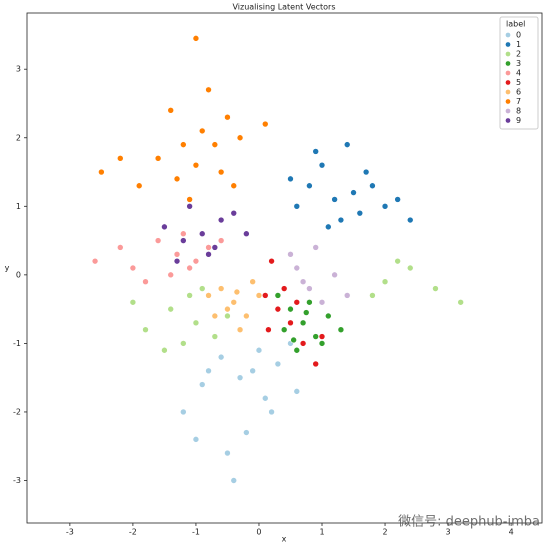 The width and height of the screenshot is (554, 547). What do you see at coordinates (70, 532) in the screenshot?
I see `x-tick-label: -3` at bounding box center [70, 532].